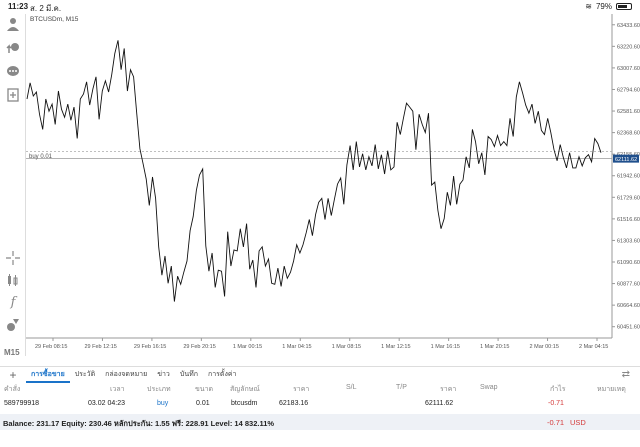 This screenshot has height=447, width=640. Describe the element at coordinates (294, 403) in the screenshot. I see `order-open-price: 62183.16` at that location.